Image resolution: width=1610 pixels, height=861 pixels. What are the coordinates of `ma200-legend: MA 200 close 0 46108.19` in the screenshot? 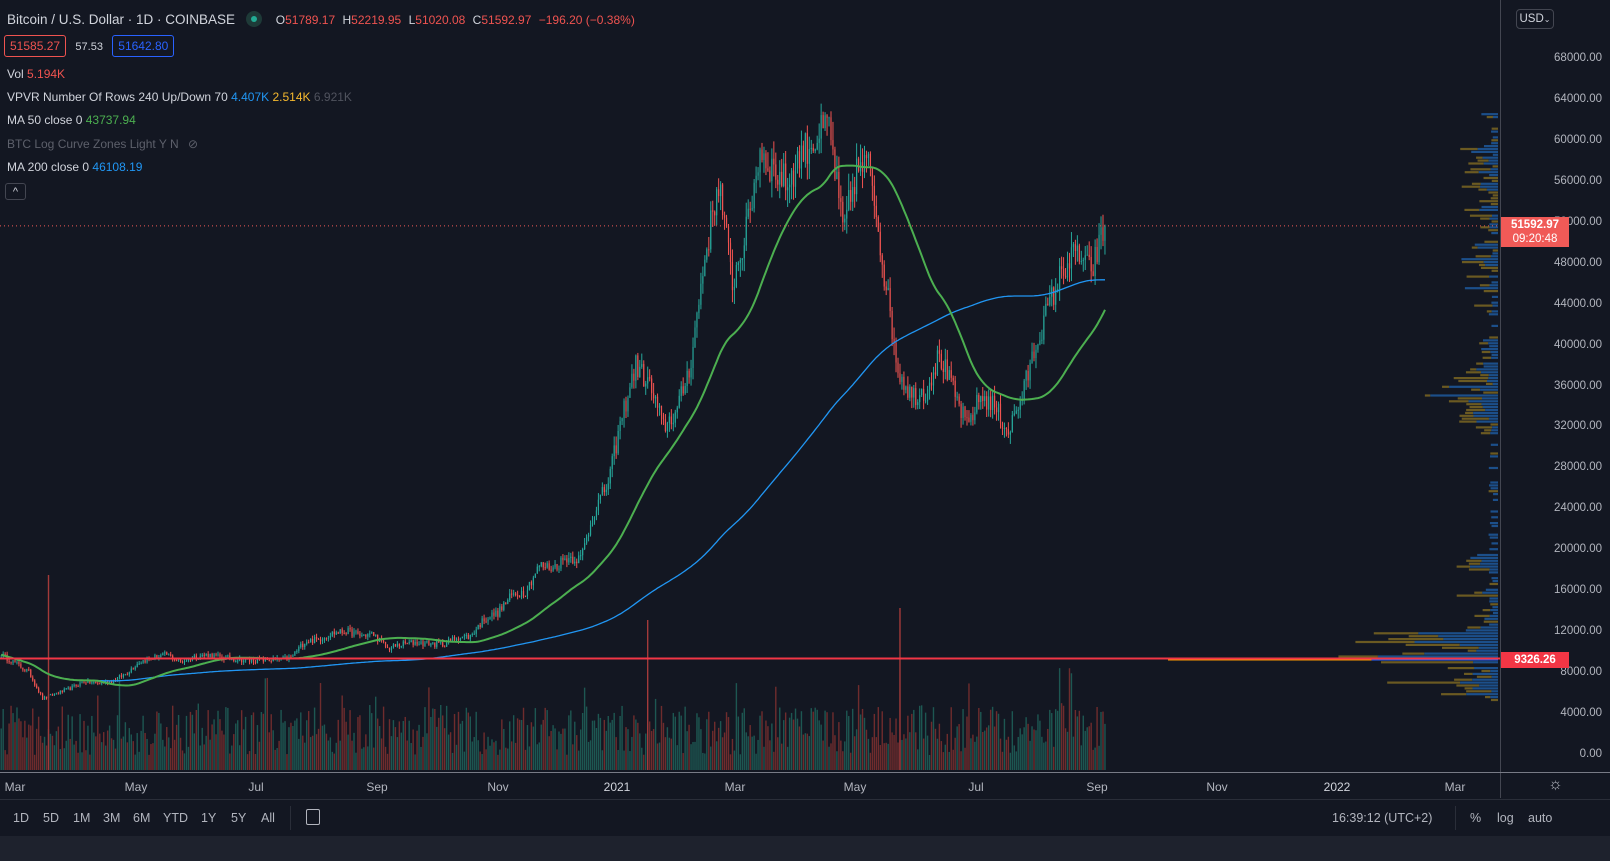 It's located at (74, 167).